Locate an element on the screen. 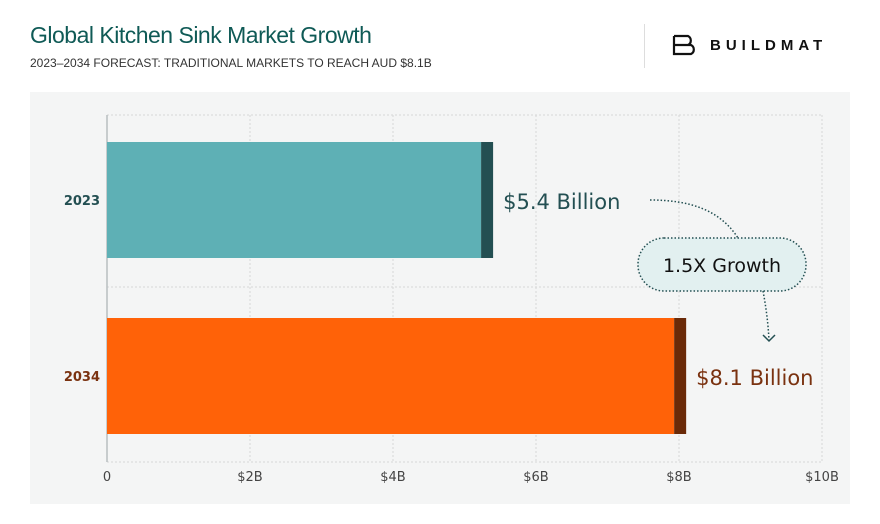 The height and width of the screenshot is (524, 880). annotation-text: 1.5X Growth is located at coordinates (722, 266).